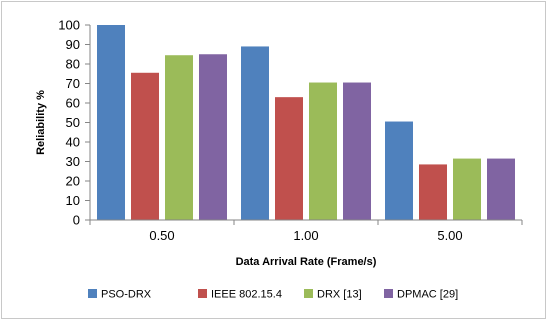 This screenshot has width=549, height=322. What do you see at coordinates (213, 137) in the screenshot?
I see `bar-dpmac-29--0.50` at bounding box center [213, 137].